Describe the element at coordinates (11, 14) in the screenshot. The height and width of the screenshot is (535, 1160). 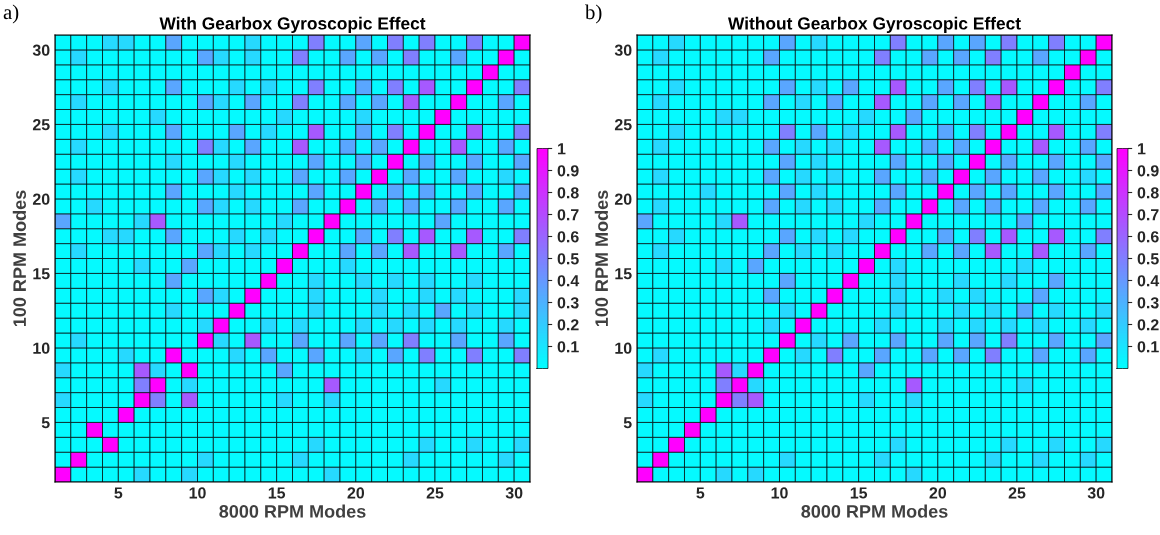
I see `text: a)` at that location.